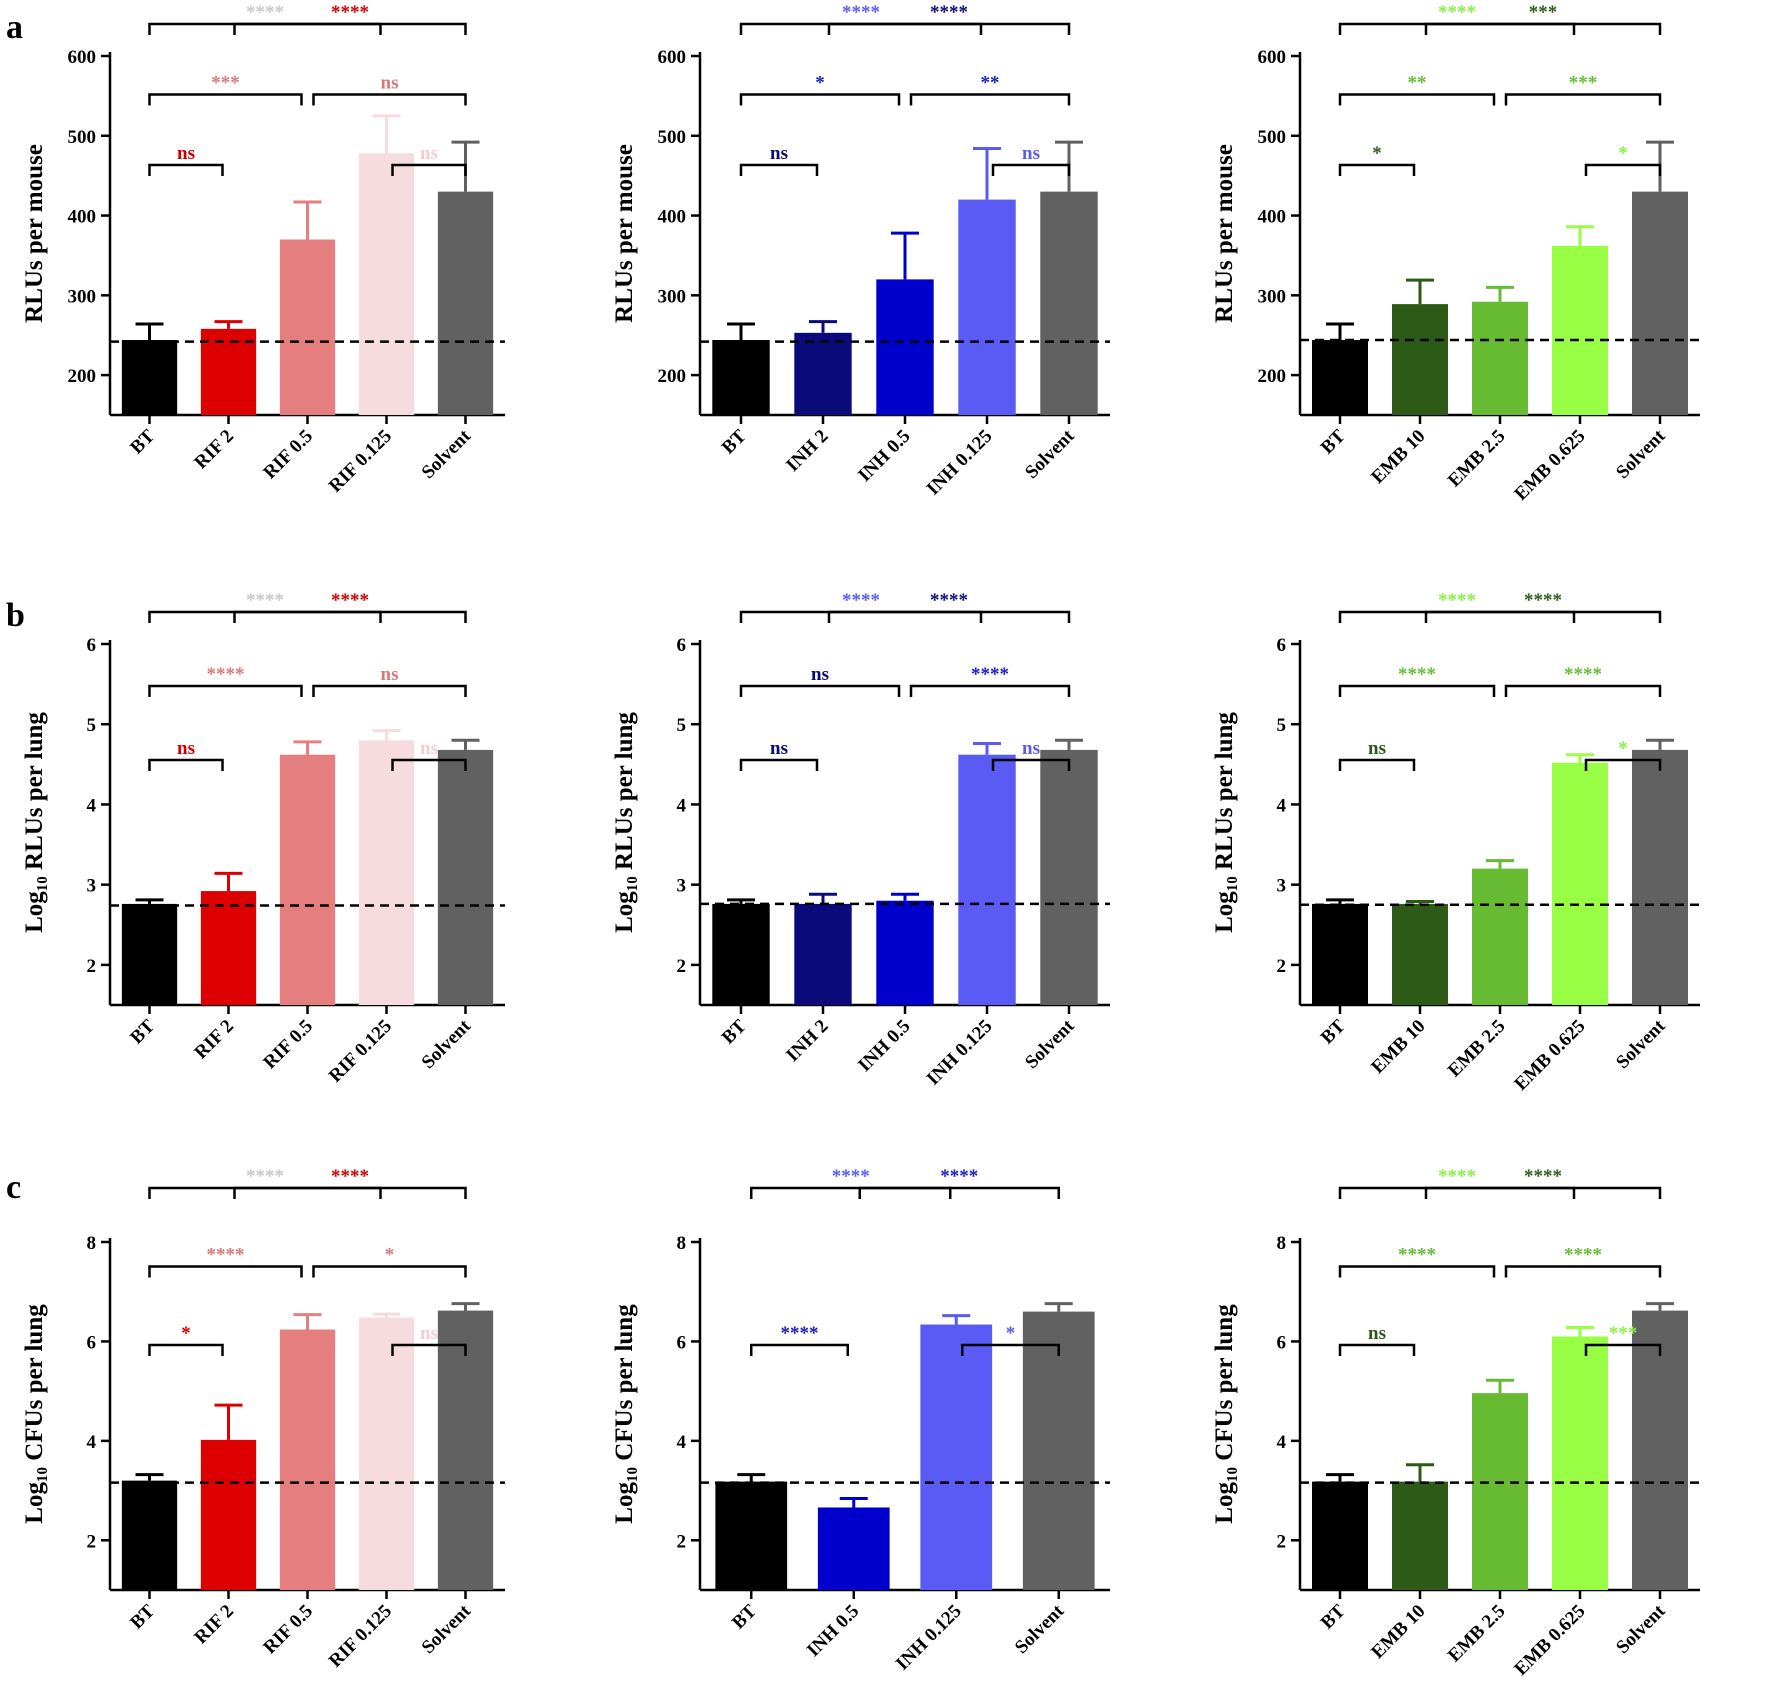  Describe the element at coordinates (350, 606) in the screenshot. I see `sig-bracket-rif-2-solvent: ****` at that location.